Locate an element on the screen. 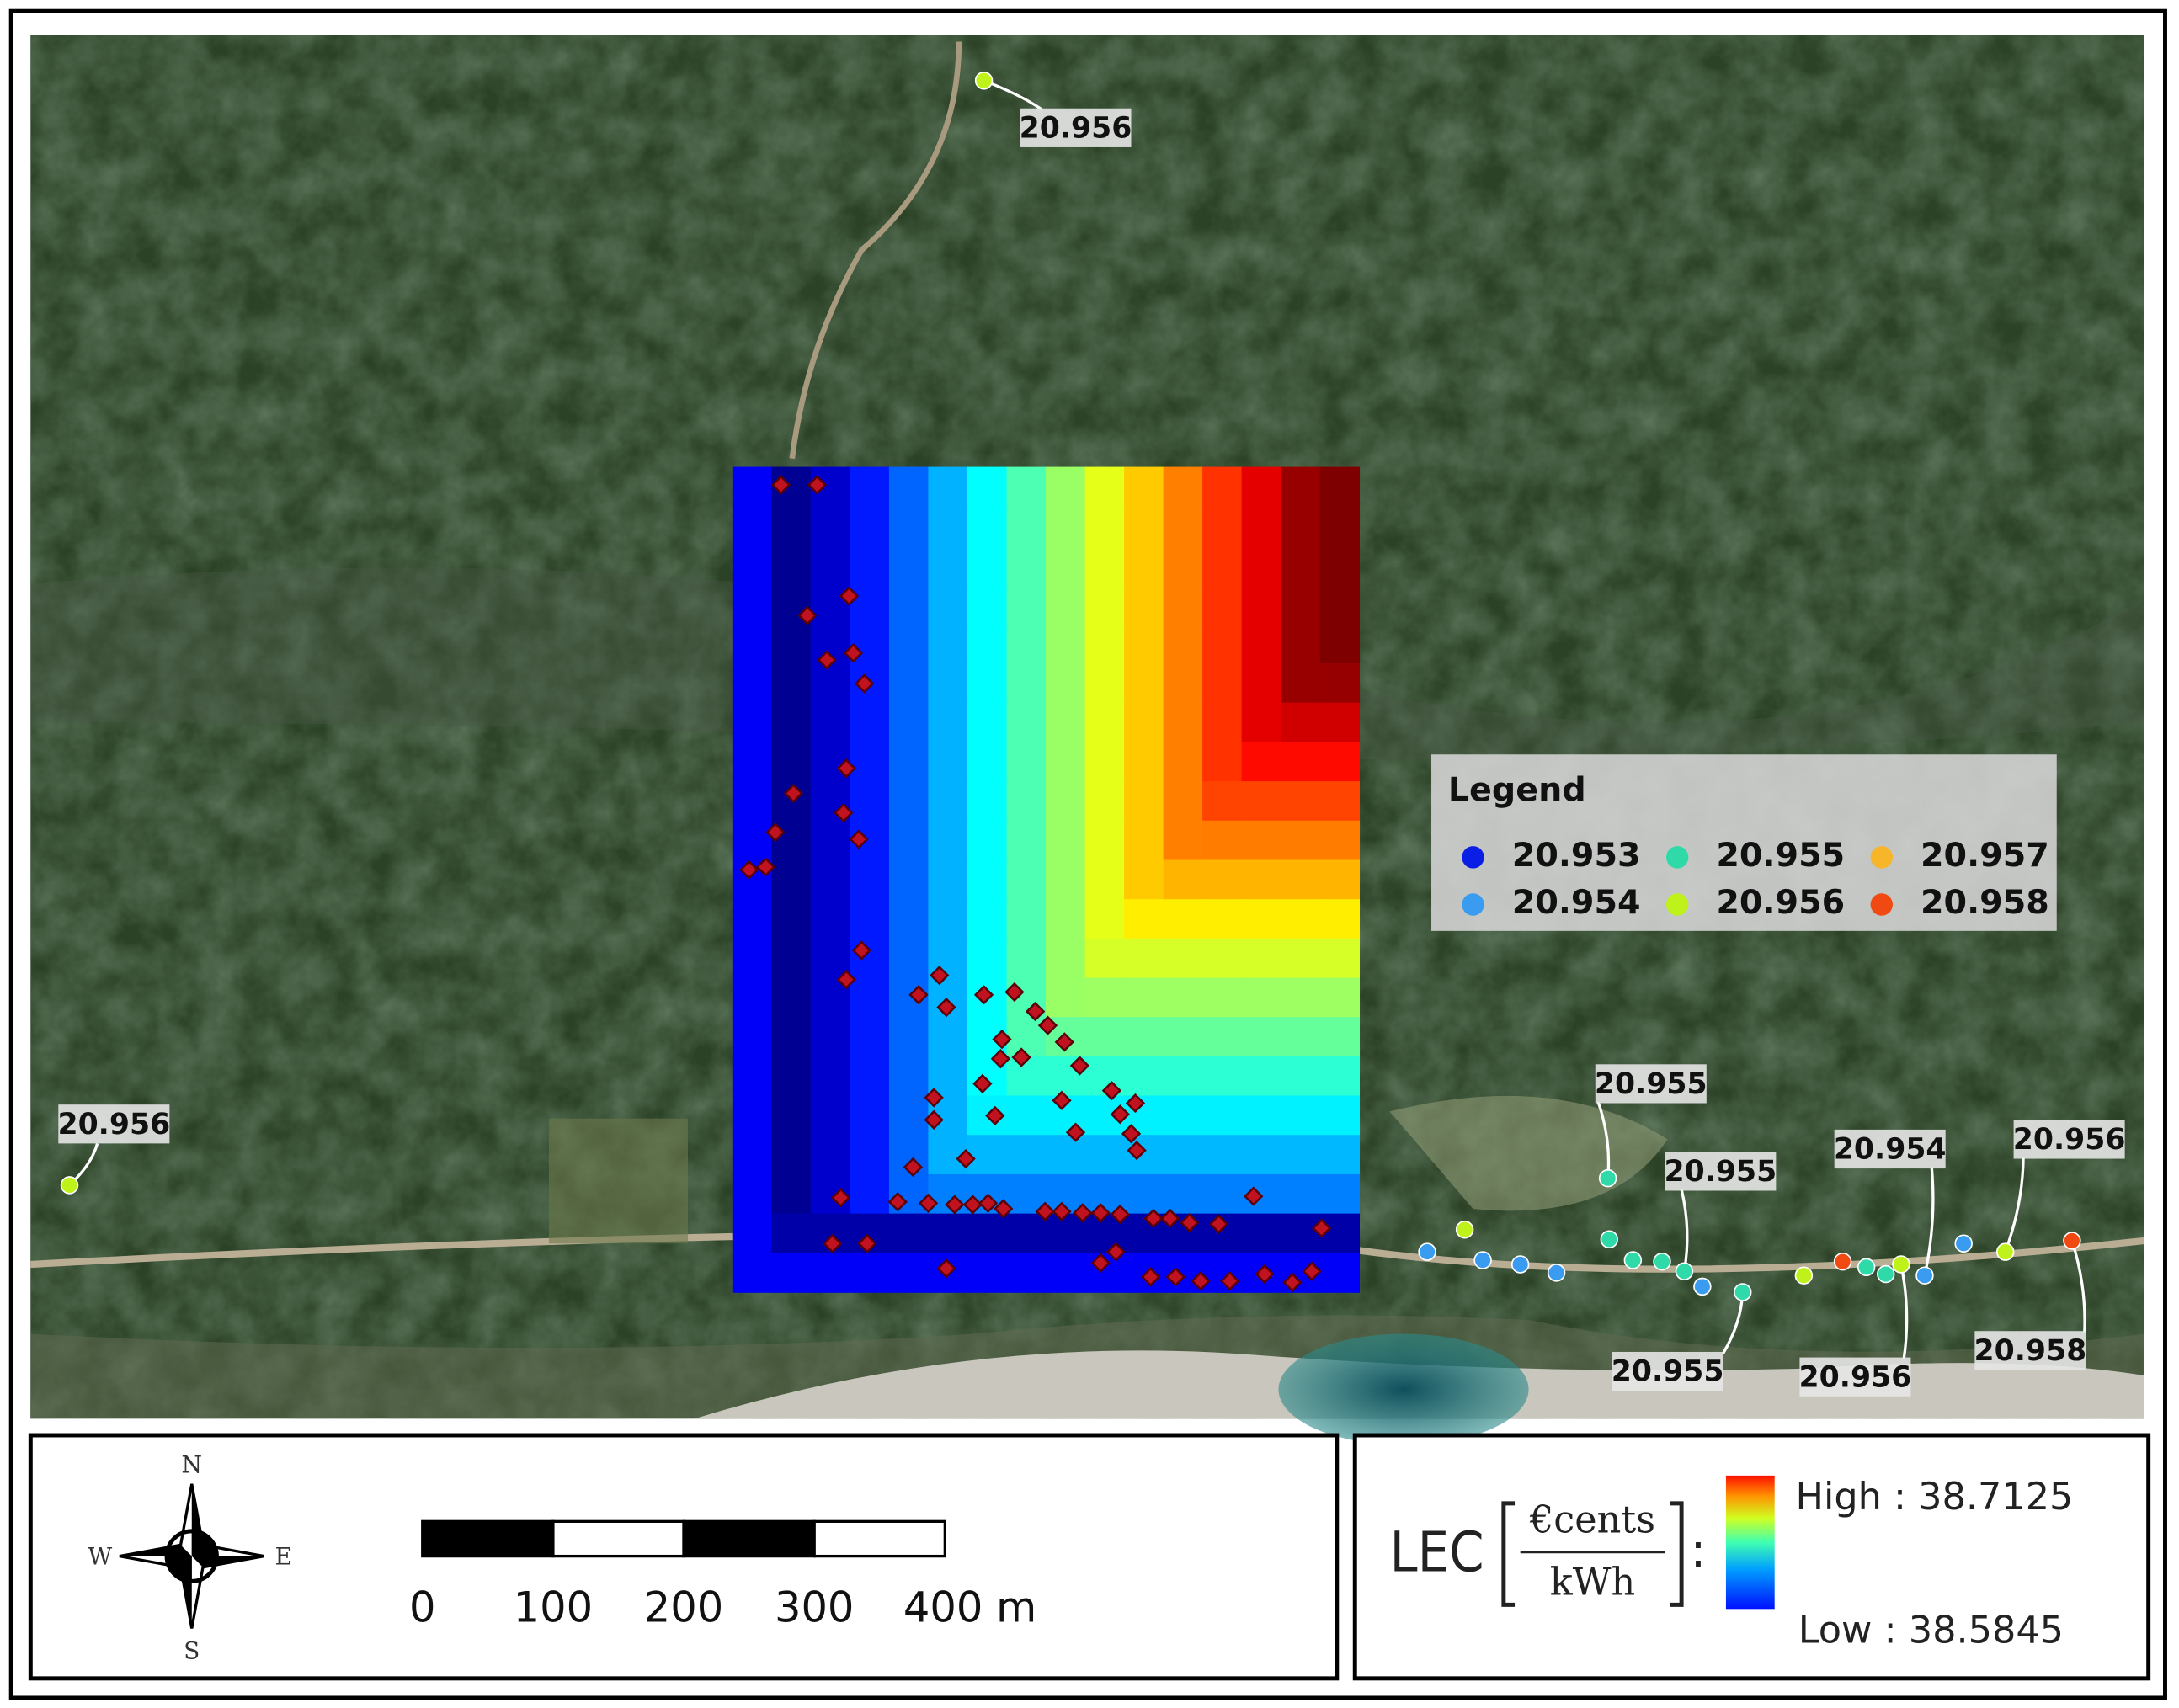 Image resolution: width=2179 pixels, height=1708 pixels. point-label: 20.956 is located at coordinates (2069, 1140).